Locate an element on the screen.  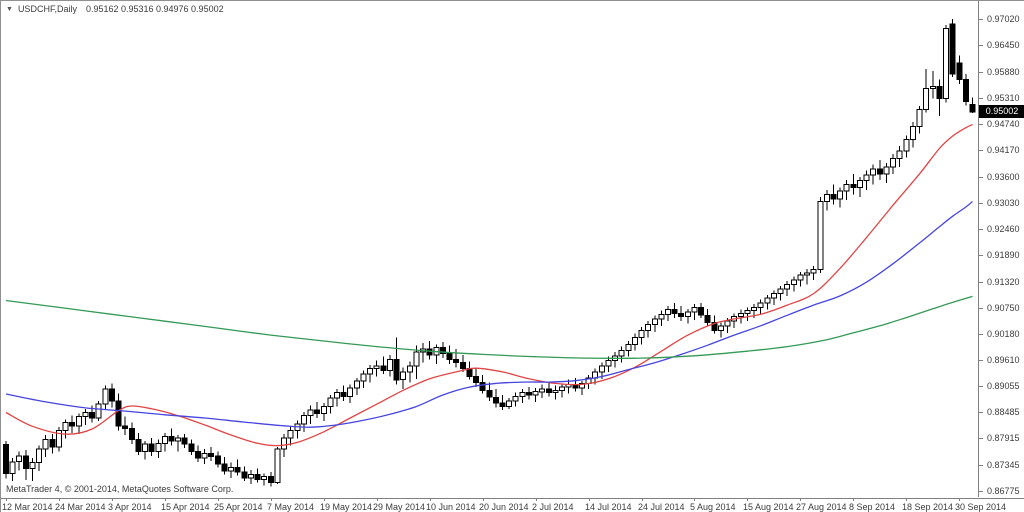
date-tick-label: 24 Jul 2014 is located at coordinates (661, 505).